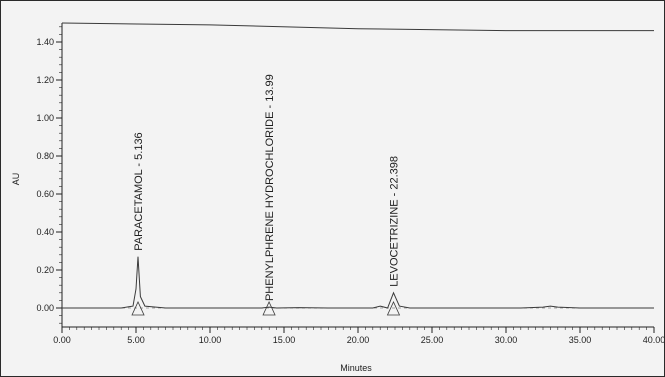 This screenshot has width=665, height=377. What do you see at coordinates (45, 156) in the screenshot?
I see `y-tick-label: 0.80` at bounding box center [45, 156].